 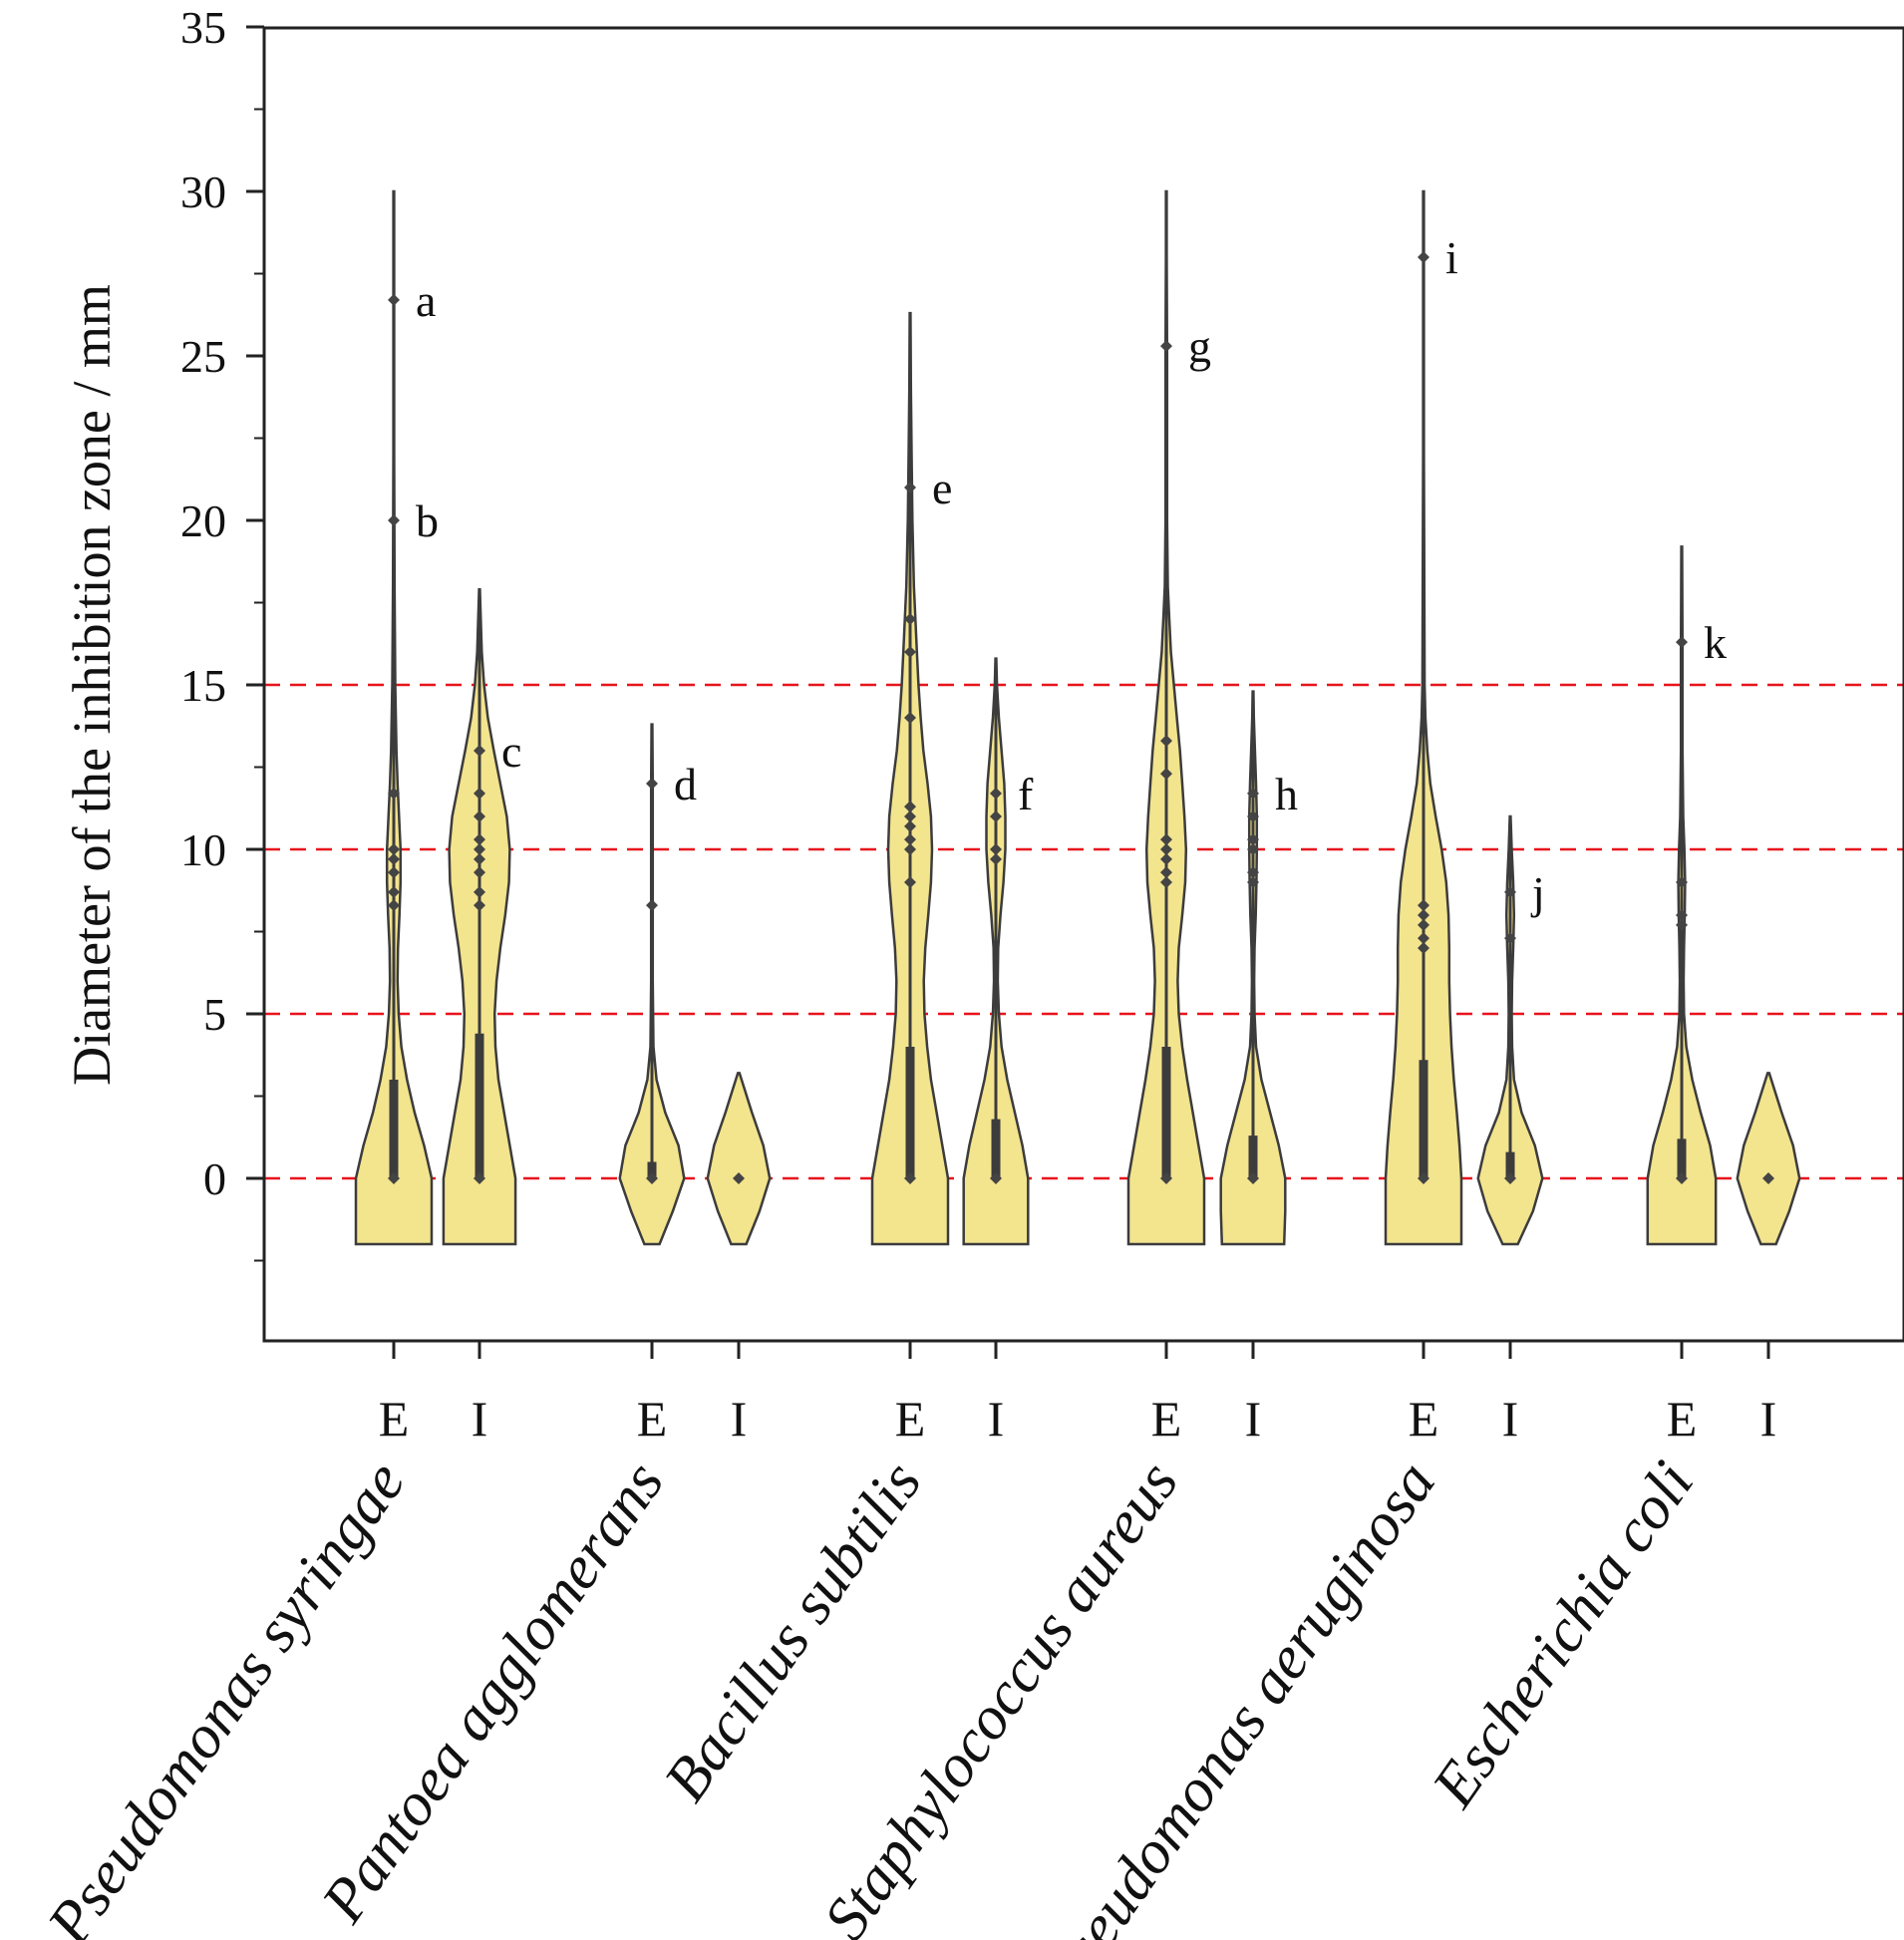 What do you see at coordinates (1026, 794) in the screenshot?
I see `annotation-label: f` at bounding box center [1026, 794].